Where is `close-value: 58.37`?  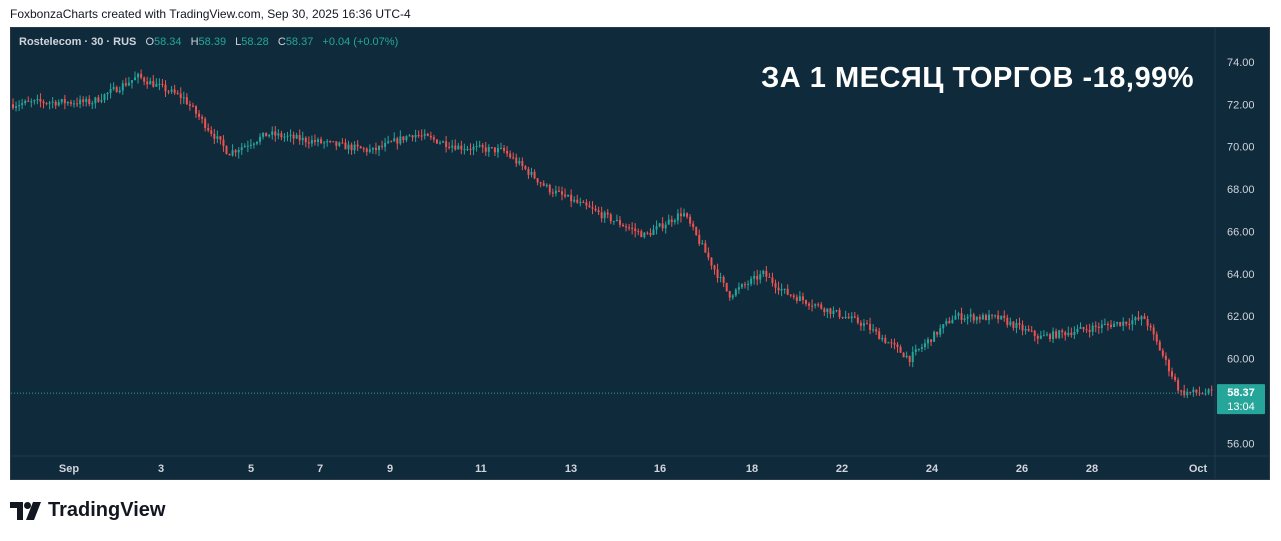 close-value: 58.37 is located at coordinates (299, 42).